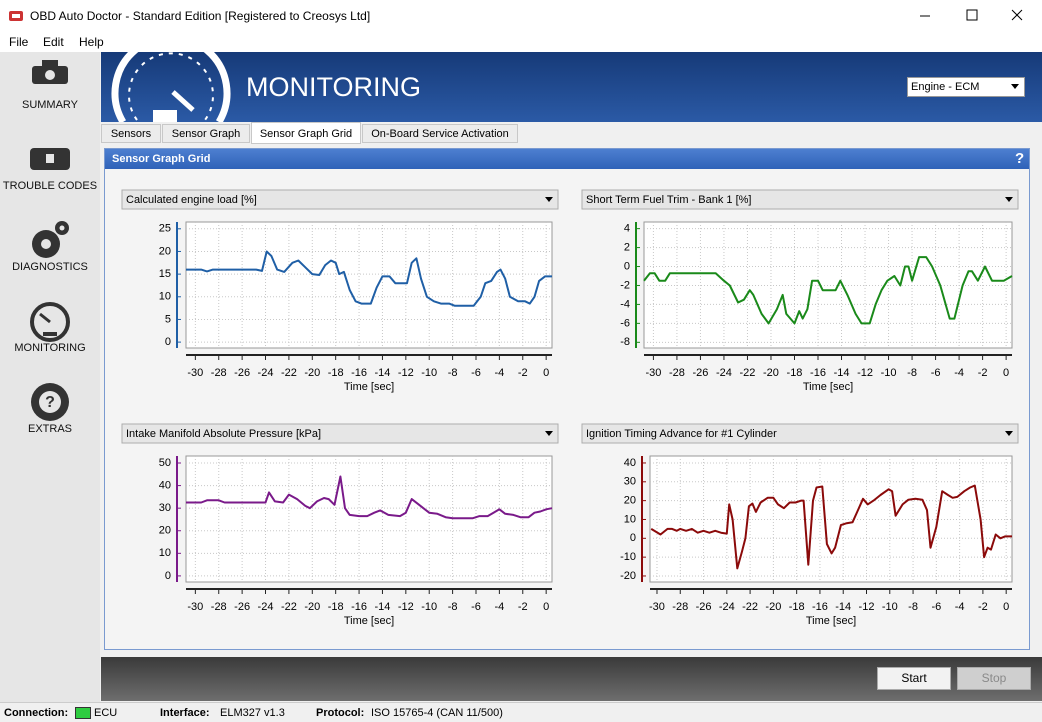 The image size is (1042, 722). I want to click on start-button: Start, so click(914, 678).